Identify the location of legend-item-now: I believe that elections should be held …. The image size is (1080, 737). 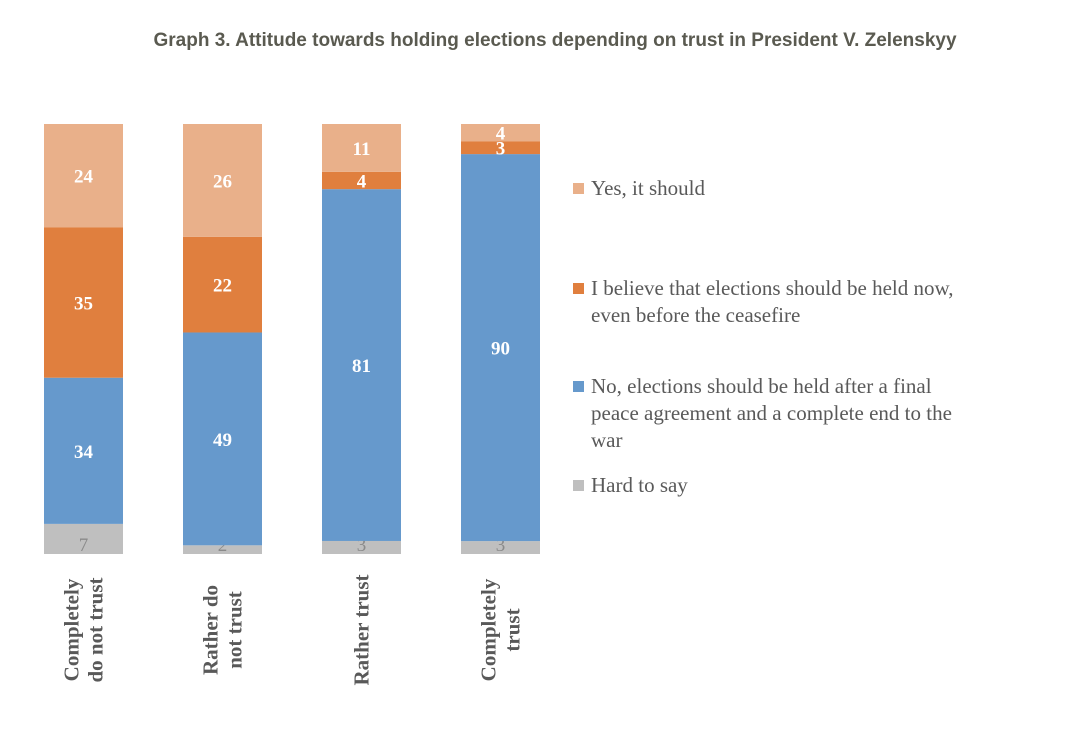
(817, 302).